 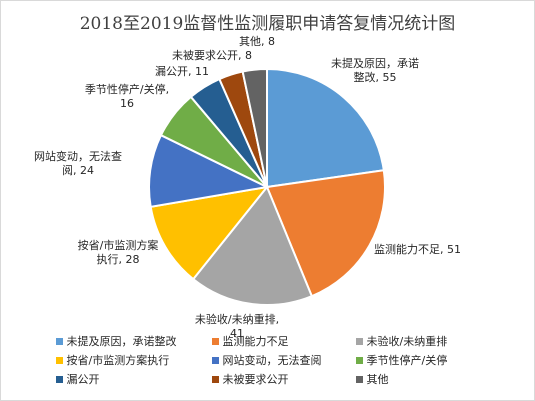 I want to click on legend-item-3: 未验收/未纳重排, so click(x=420, y=341).